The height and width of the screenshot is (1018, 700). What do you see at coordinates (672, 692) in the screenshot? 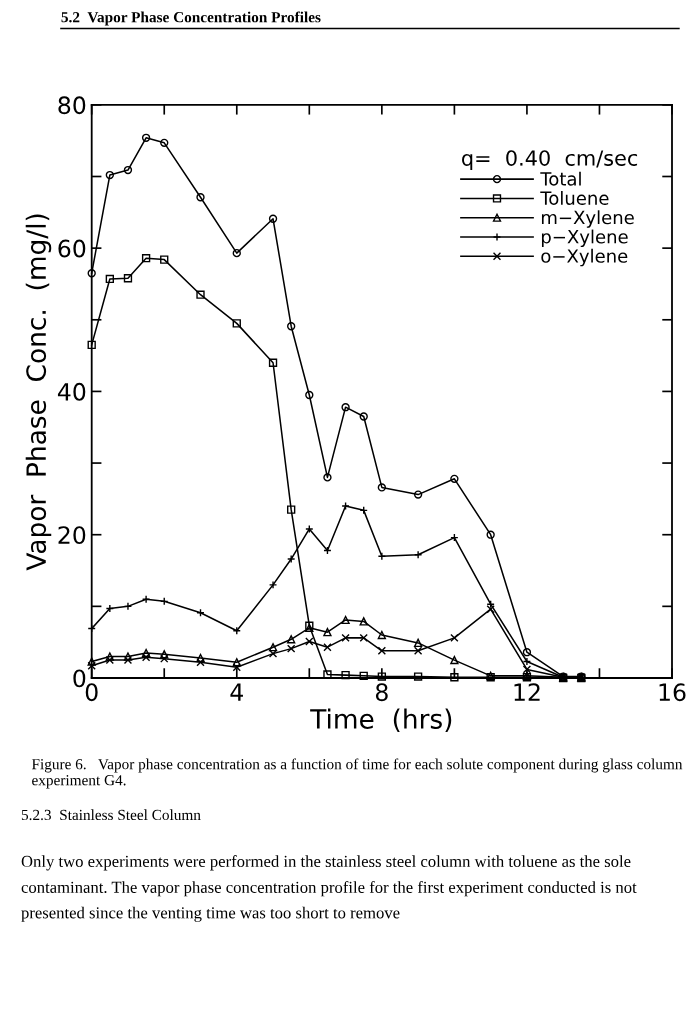
I see `x-tick-label: 16` at bounding box center [672, 692].